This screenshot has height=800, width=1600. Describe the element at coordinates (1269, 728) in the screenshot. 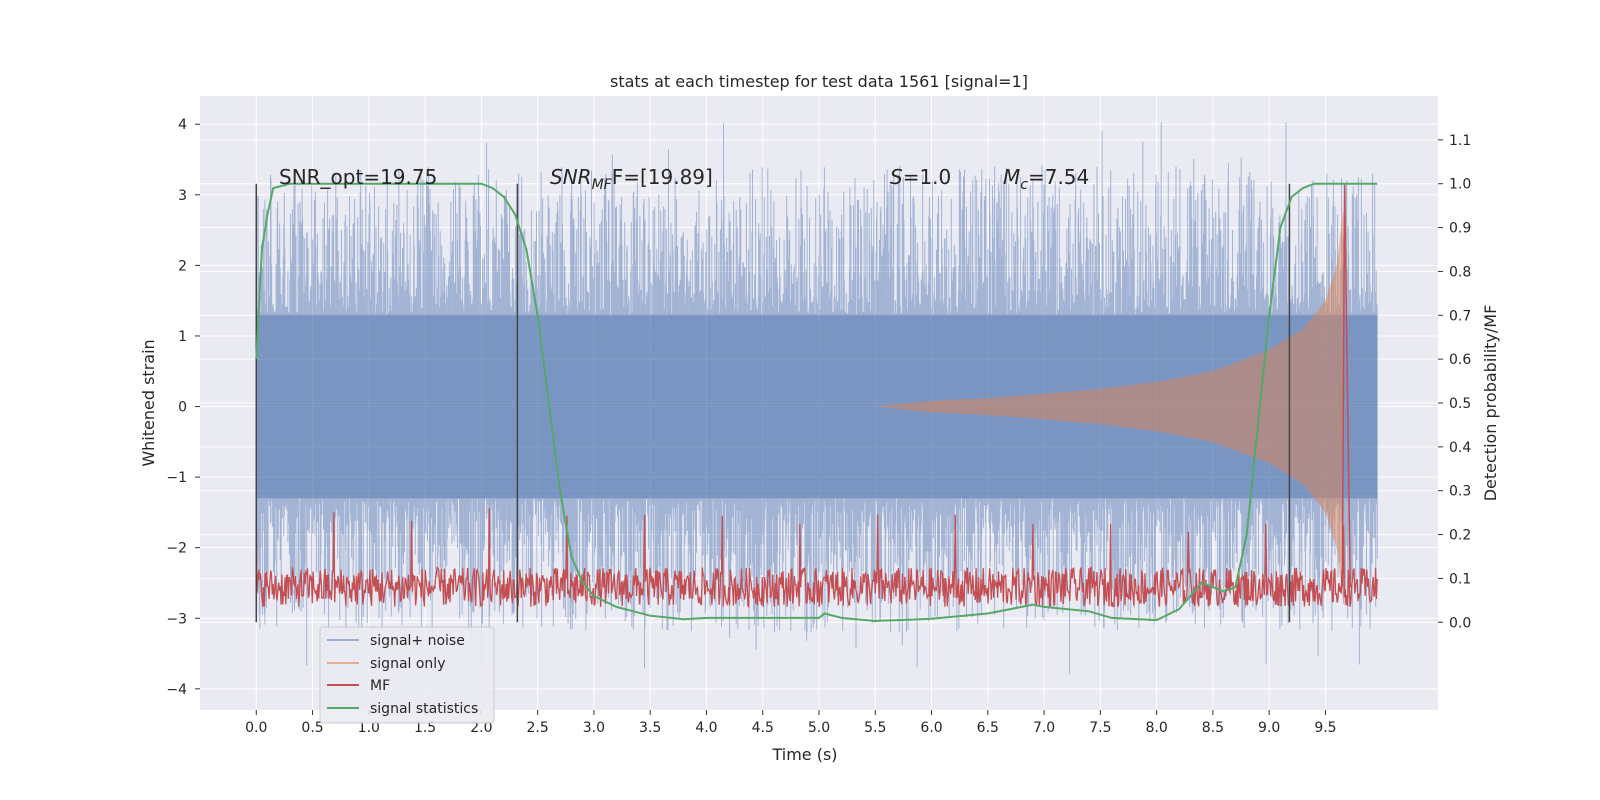

I see `x-tick-label: 9.0` at that location.